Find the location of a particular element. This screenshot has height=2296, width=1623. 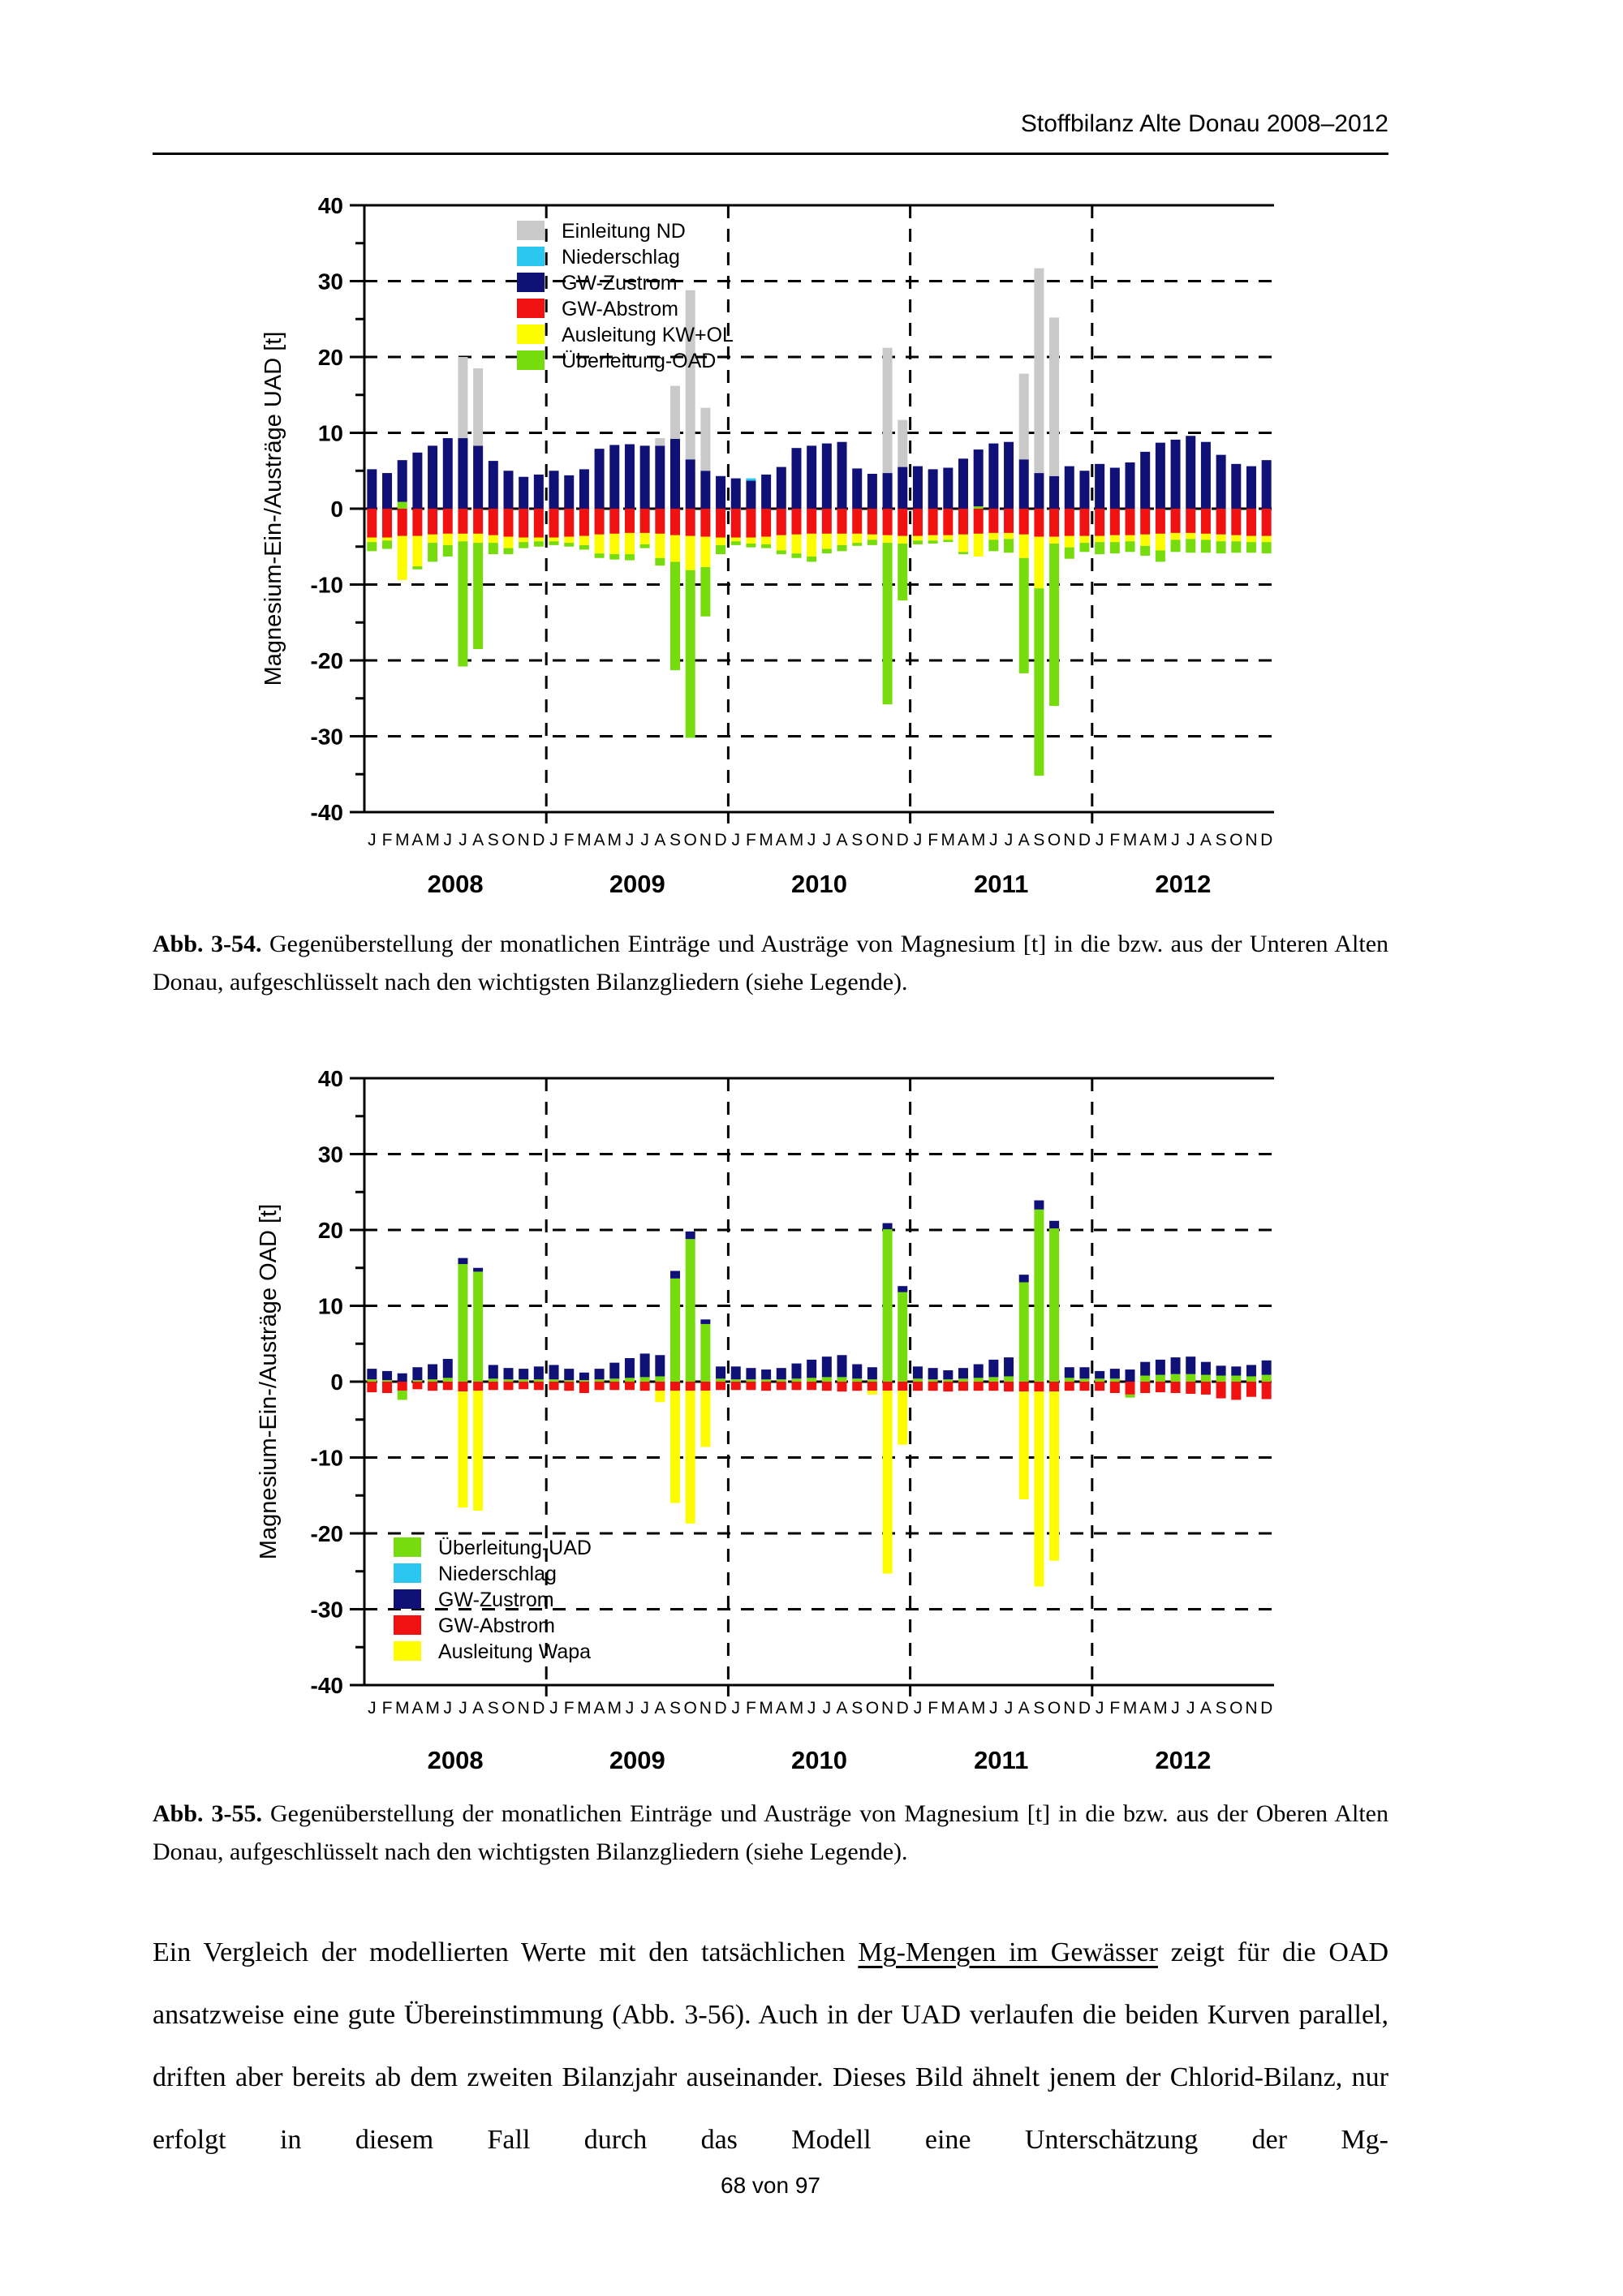

month-label: D is located at coordinates (903, 1708).